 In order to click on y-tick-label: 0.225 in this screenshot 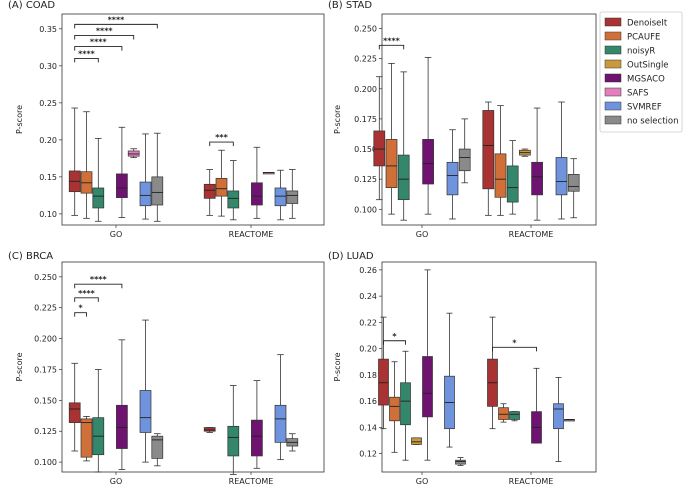, I will do `click(45, 308)`.